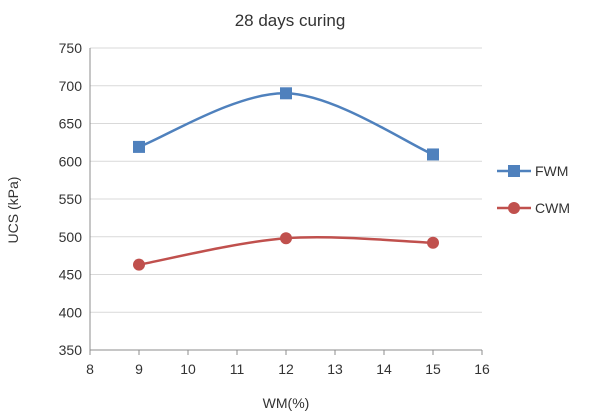 This screenshot has width=591, height=414. I want to click on x-tick-label: 9, so click(139, 369).